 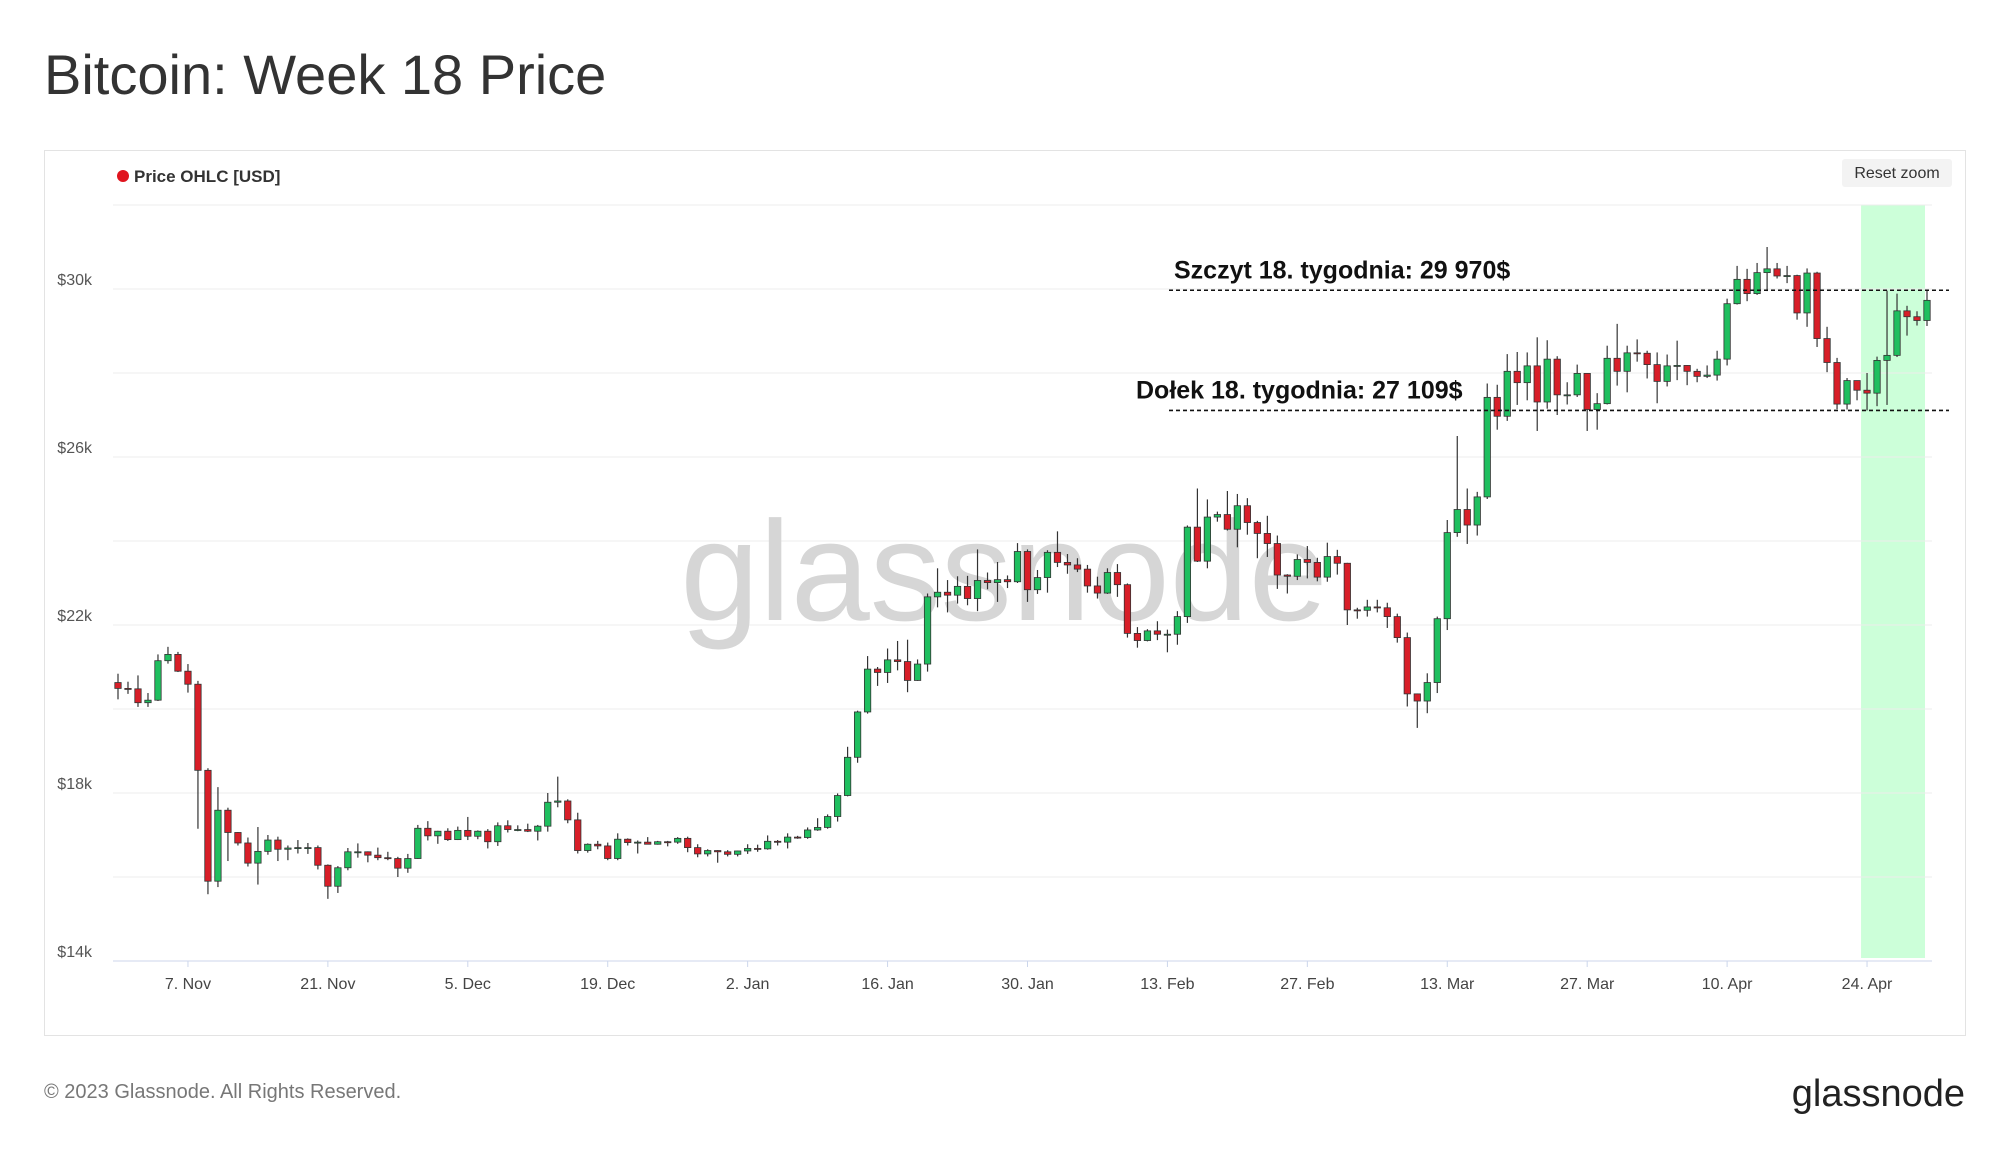 What do you see at coordinates (887, 984) in the screenshot?
I see `x-tick-label: 16. Jan` at bounding box center [887, 984].